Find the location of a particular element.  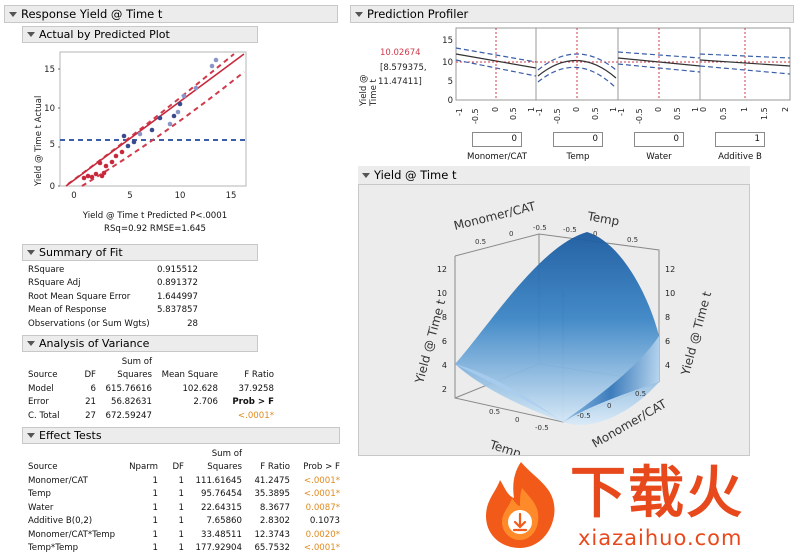

effect-f: 12.3743 is located at coordinates (272, 534).